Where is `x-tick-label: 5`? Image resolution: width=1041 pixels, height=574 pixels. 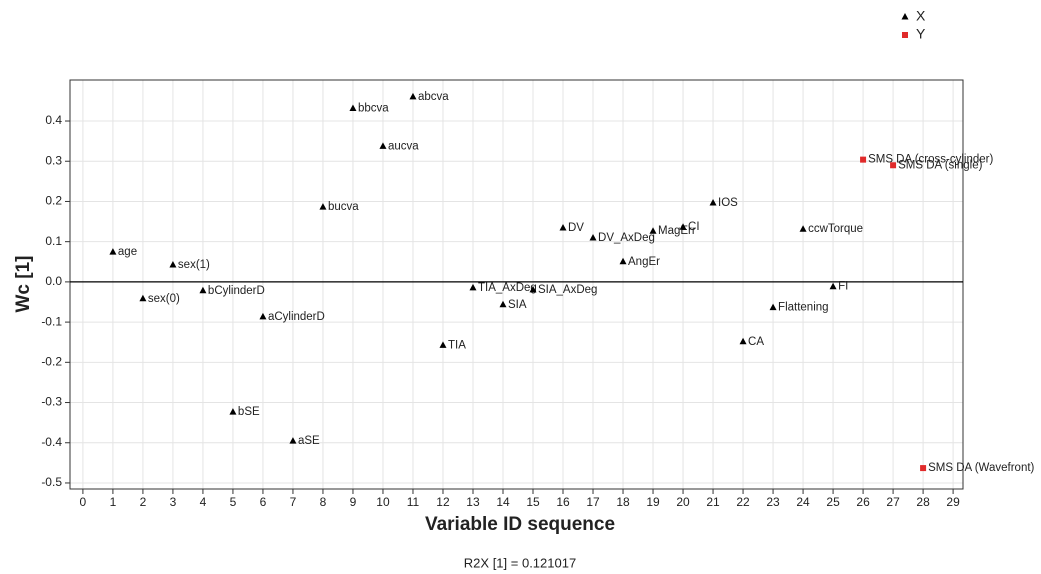 x-tick-label: 5 is located at coordinates (233, 502).